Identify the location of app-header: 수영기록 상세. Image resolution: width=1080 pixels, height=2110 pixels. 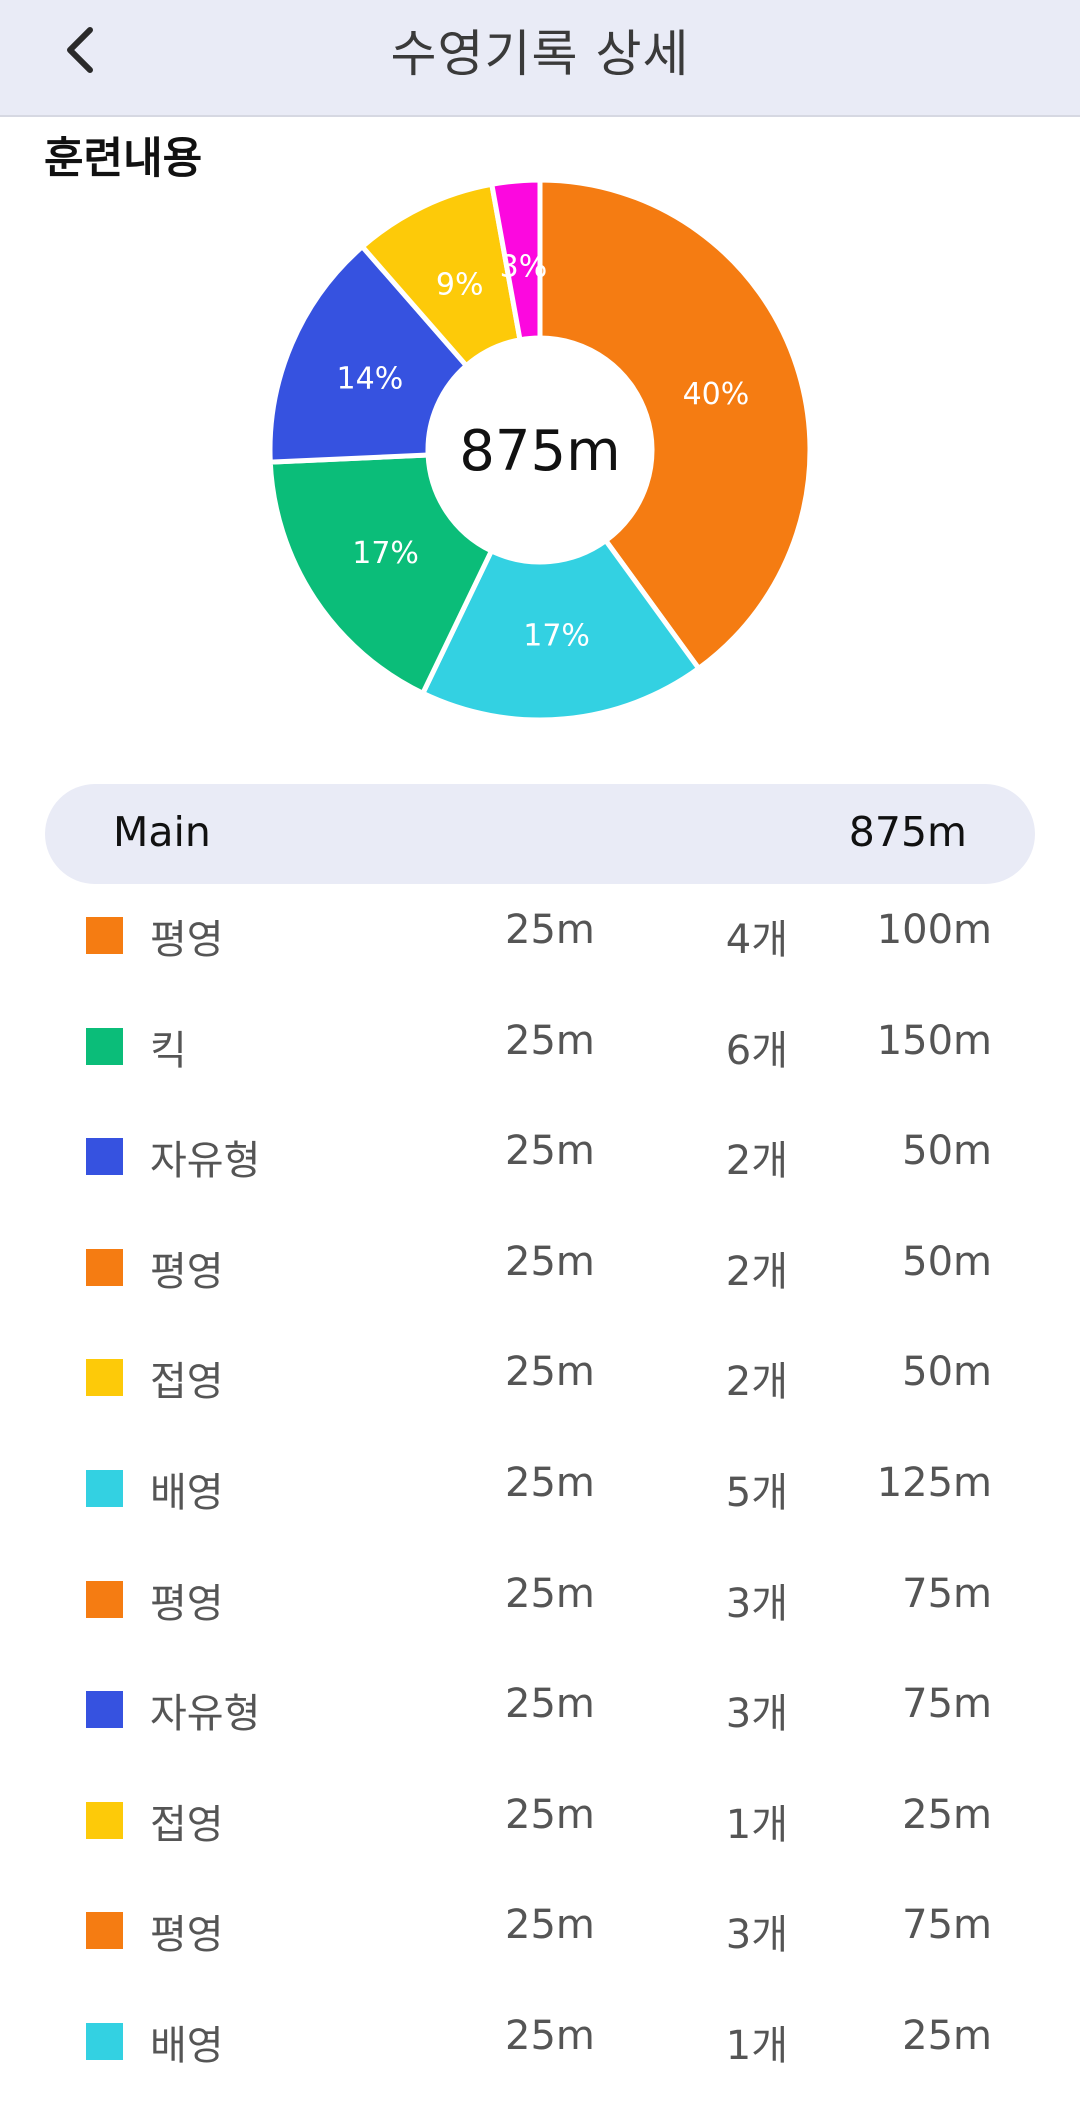
(540, 58).